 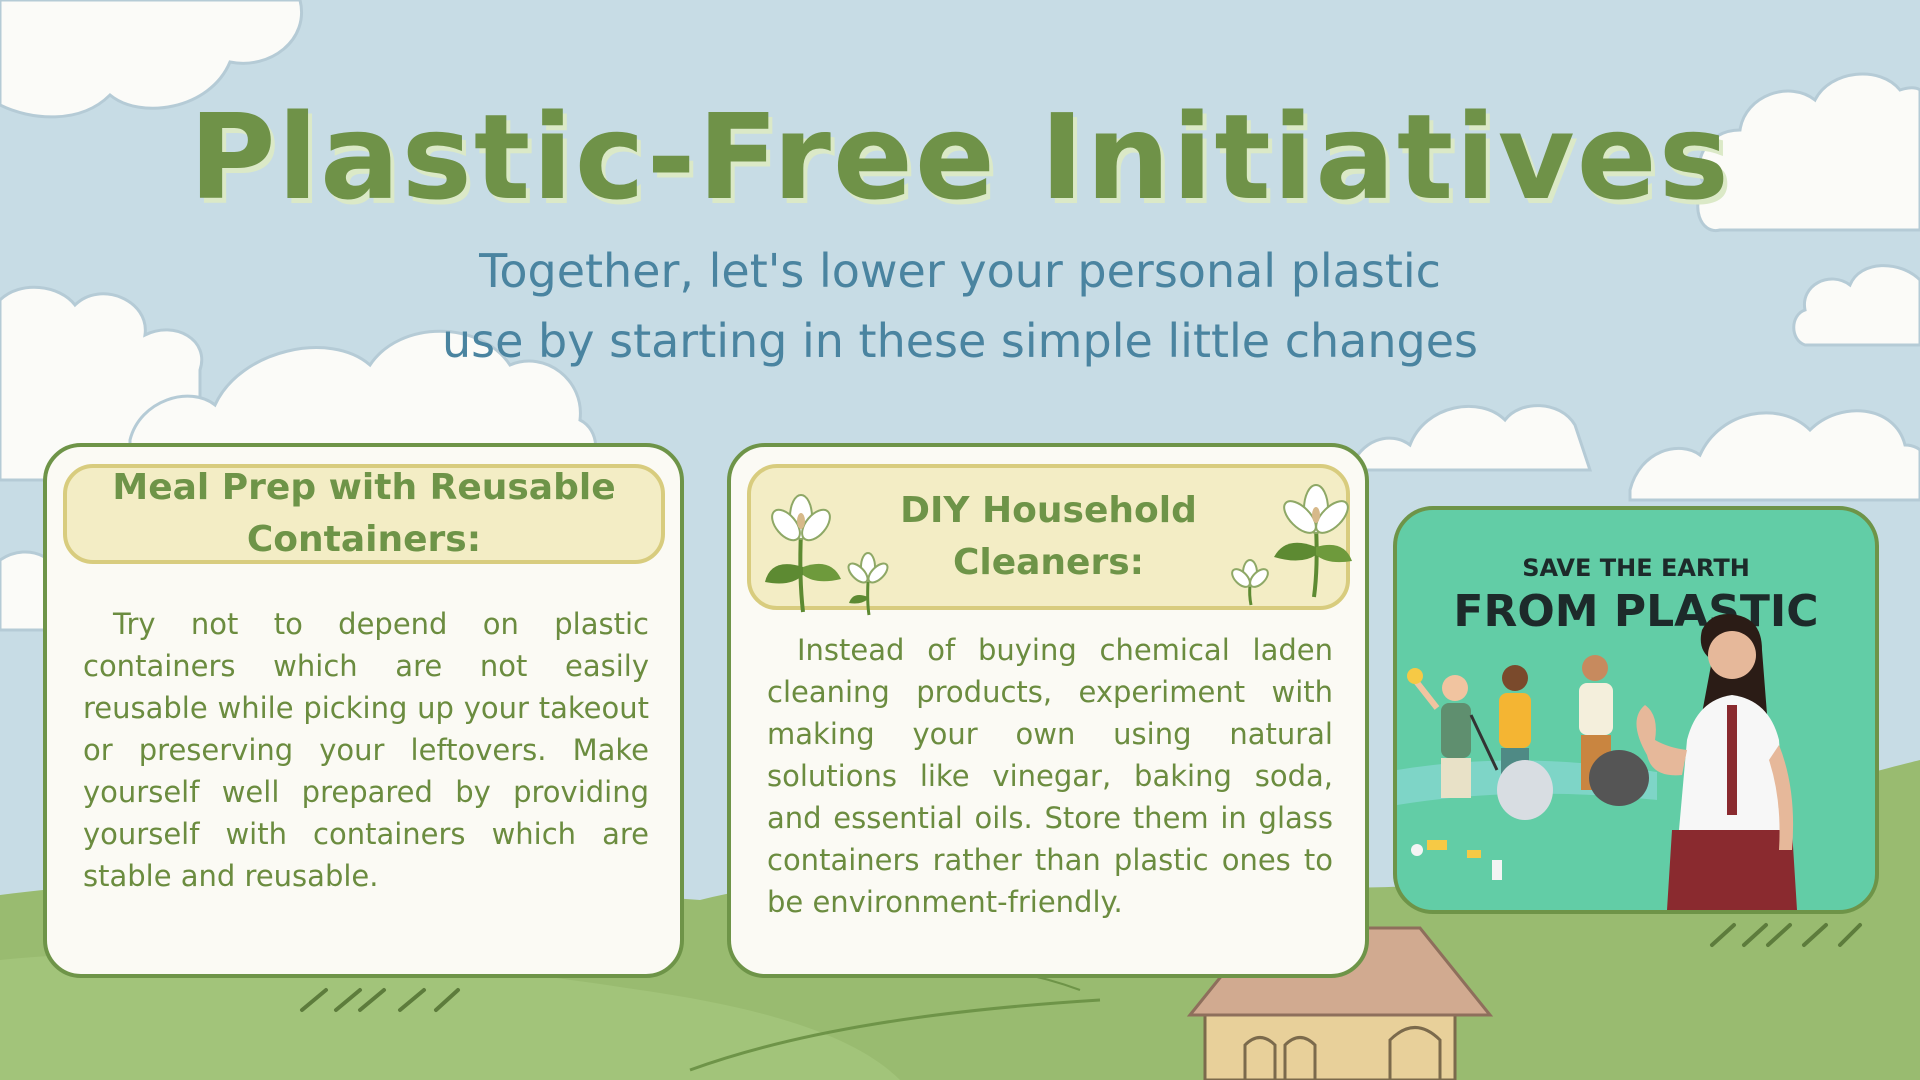 I want to click on page-title: Plastic-Free Initiatives, so click(x=960, y=157).